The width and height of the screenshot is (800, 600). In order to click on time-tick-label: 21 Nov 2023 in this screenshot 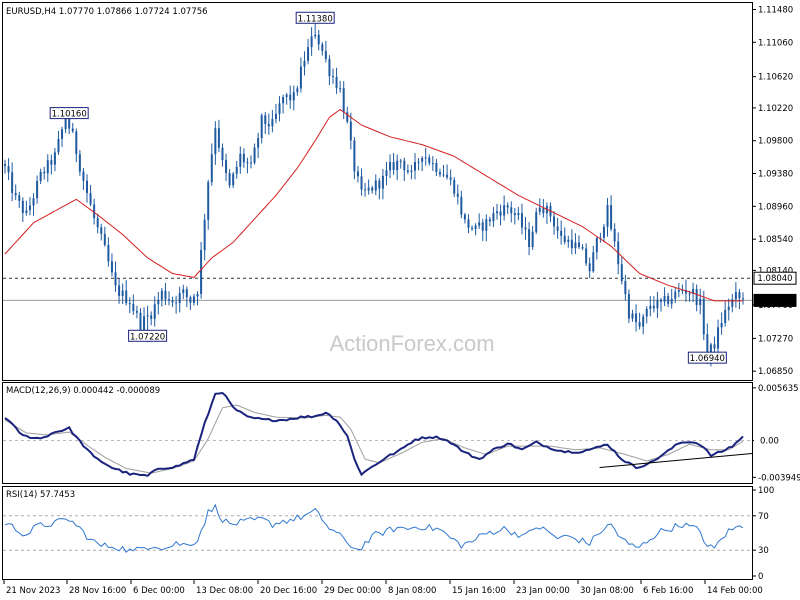, I will do `click(33, 591)`.